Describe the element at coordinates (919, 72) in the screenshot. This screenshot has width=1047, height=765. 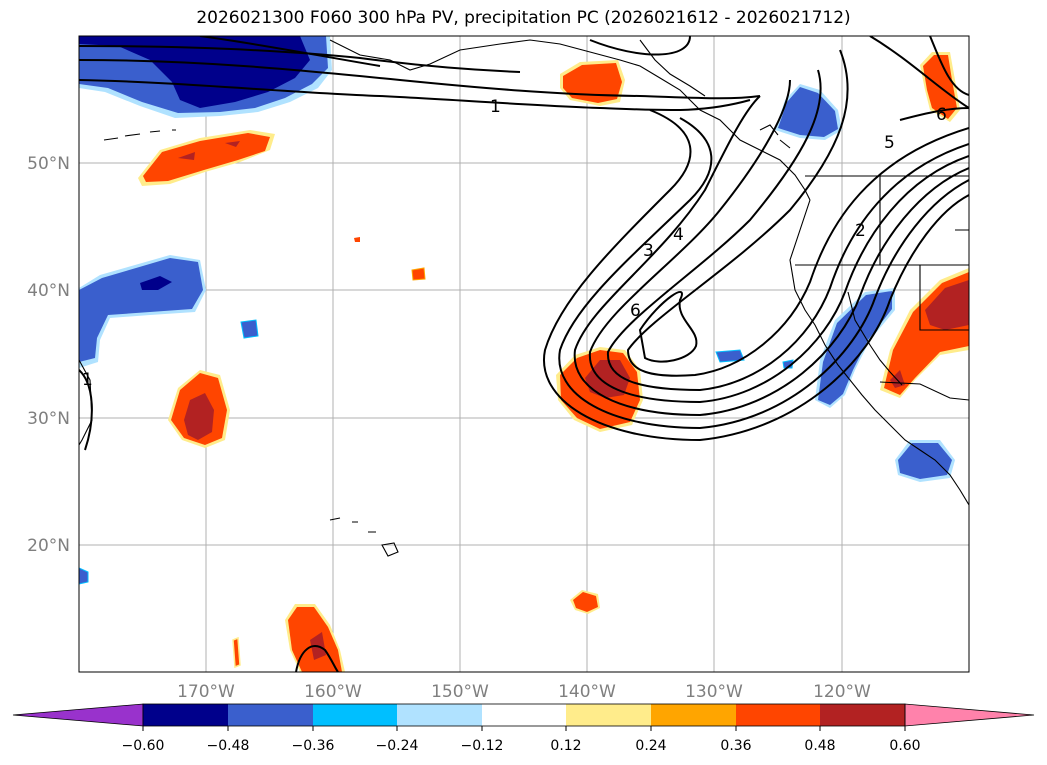
I see `pv-contour-east-loop` at that location.